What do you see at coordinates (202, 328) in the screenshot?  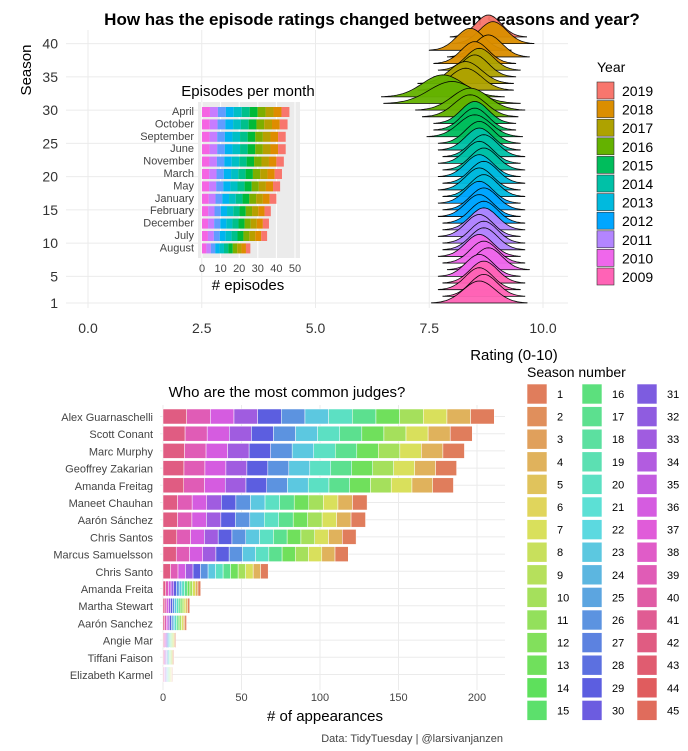 I see `ridge-x-tick-label: 2.5` at bounding box center [202, 328].